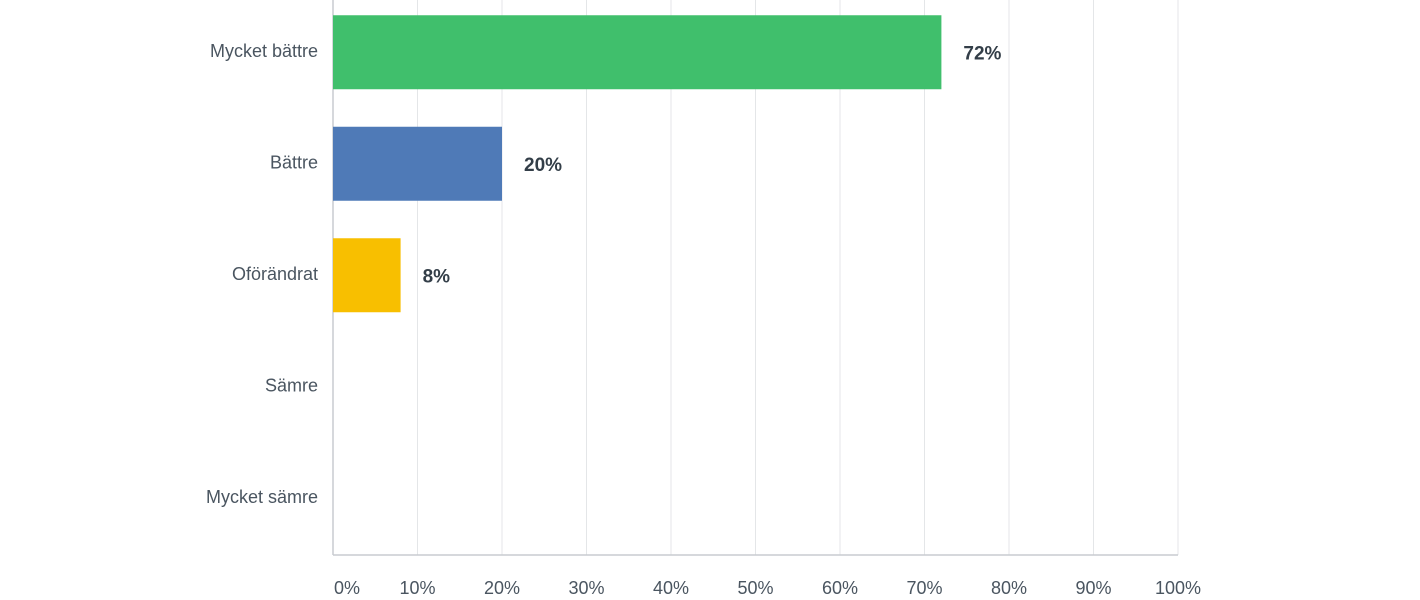  Describe the element at coordinates (437, 276) in the screenshot. I see `value-label: 8%` at that location.